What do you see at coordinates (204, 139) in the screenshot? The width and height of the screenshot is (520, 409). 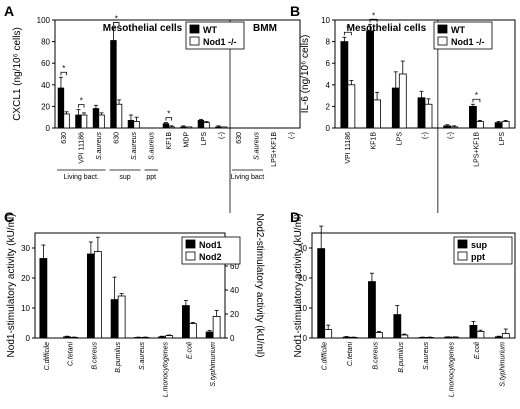 I see `category-label: LPS` at bounding box center [204, 139].